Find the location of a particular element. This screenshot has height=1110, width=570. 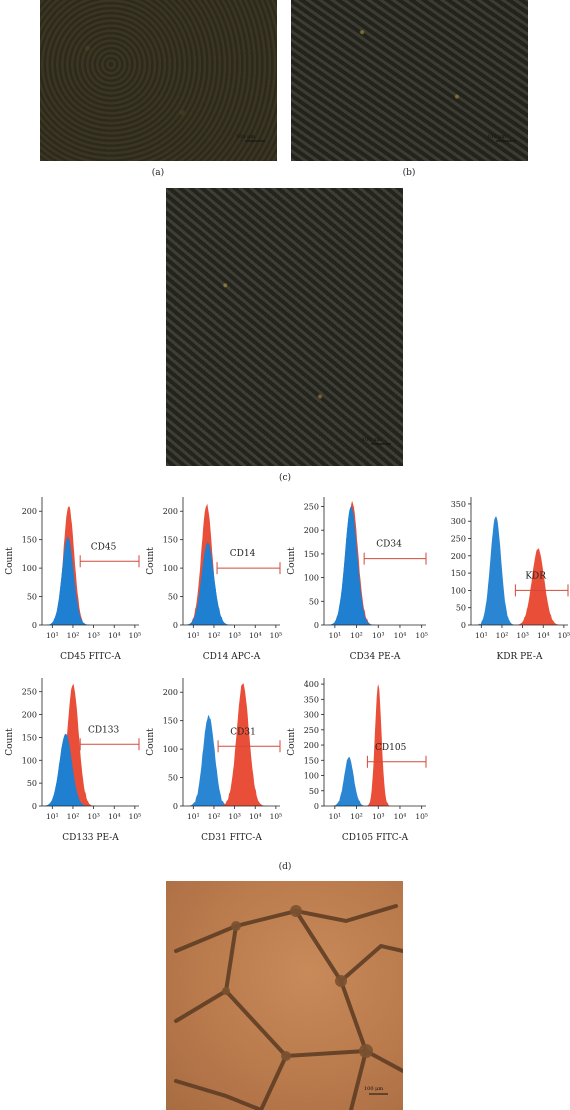

chart-6-x-tick-label: 10¹ is located at coordinates (335, 816).